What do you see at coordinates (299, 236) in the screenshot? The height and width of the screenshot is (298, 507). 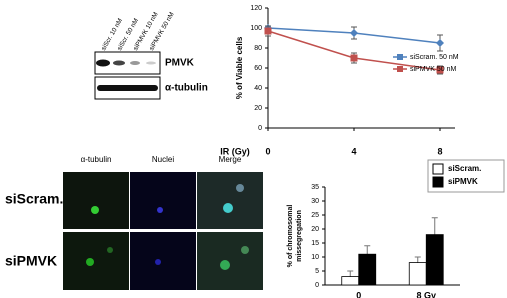 I see `y-axis-label: missegregation` at bounding box center [299, 236].